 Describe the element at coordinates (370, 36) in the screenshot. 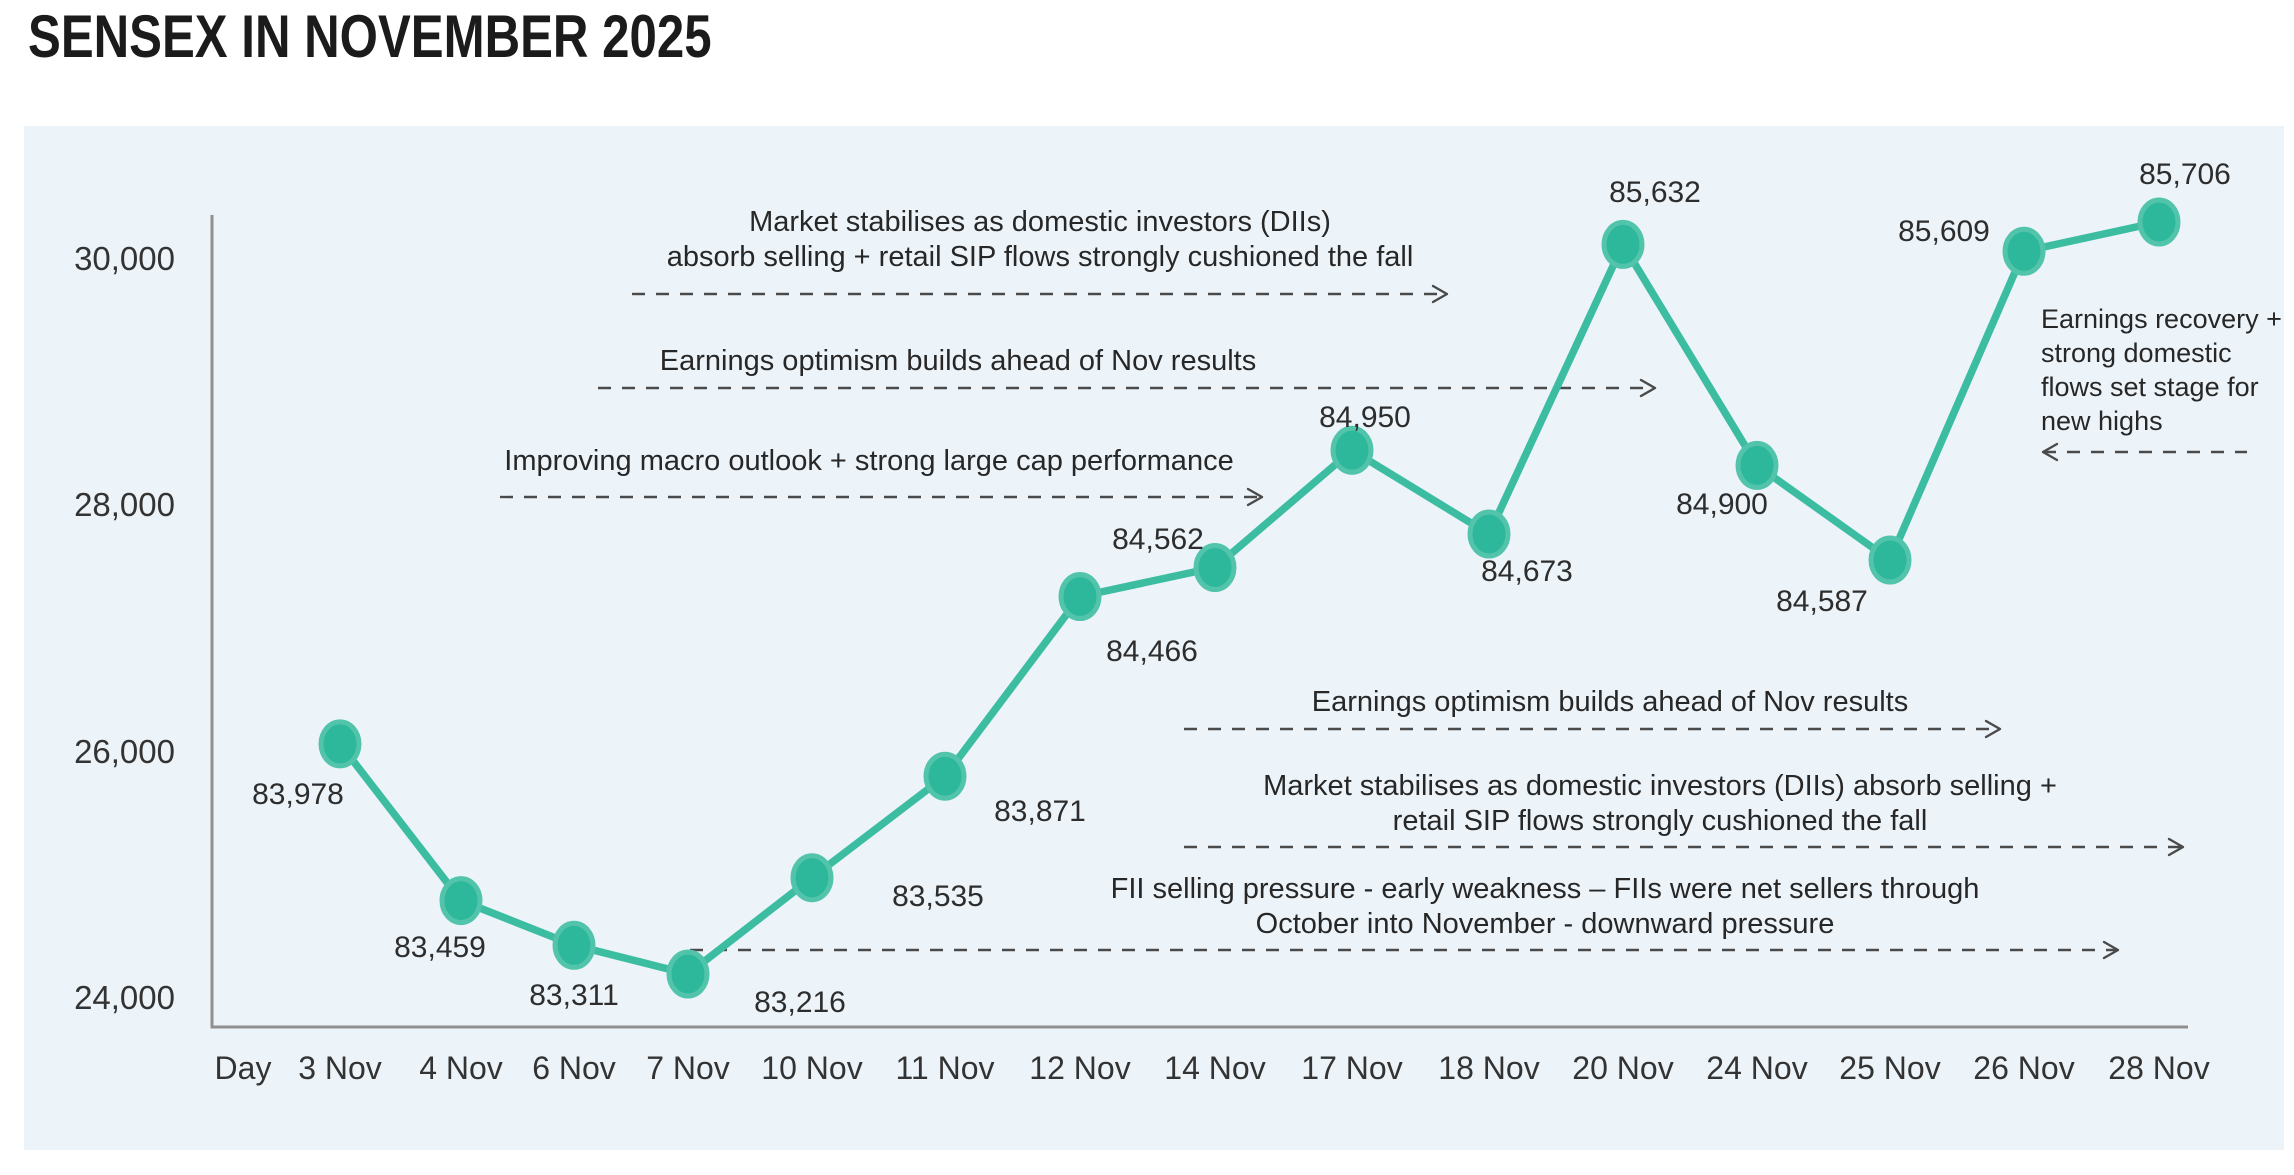

I see `page-title: SENSEX IN NOVEMBER 2025` at that location.